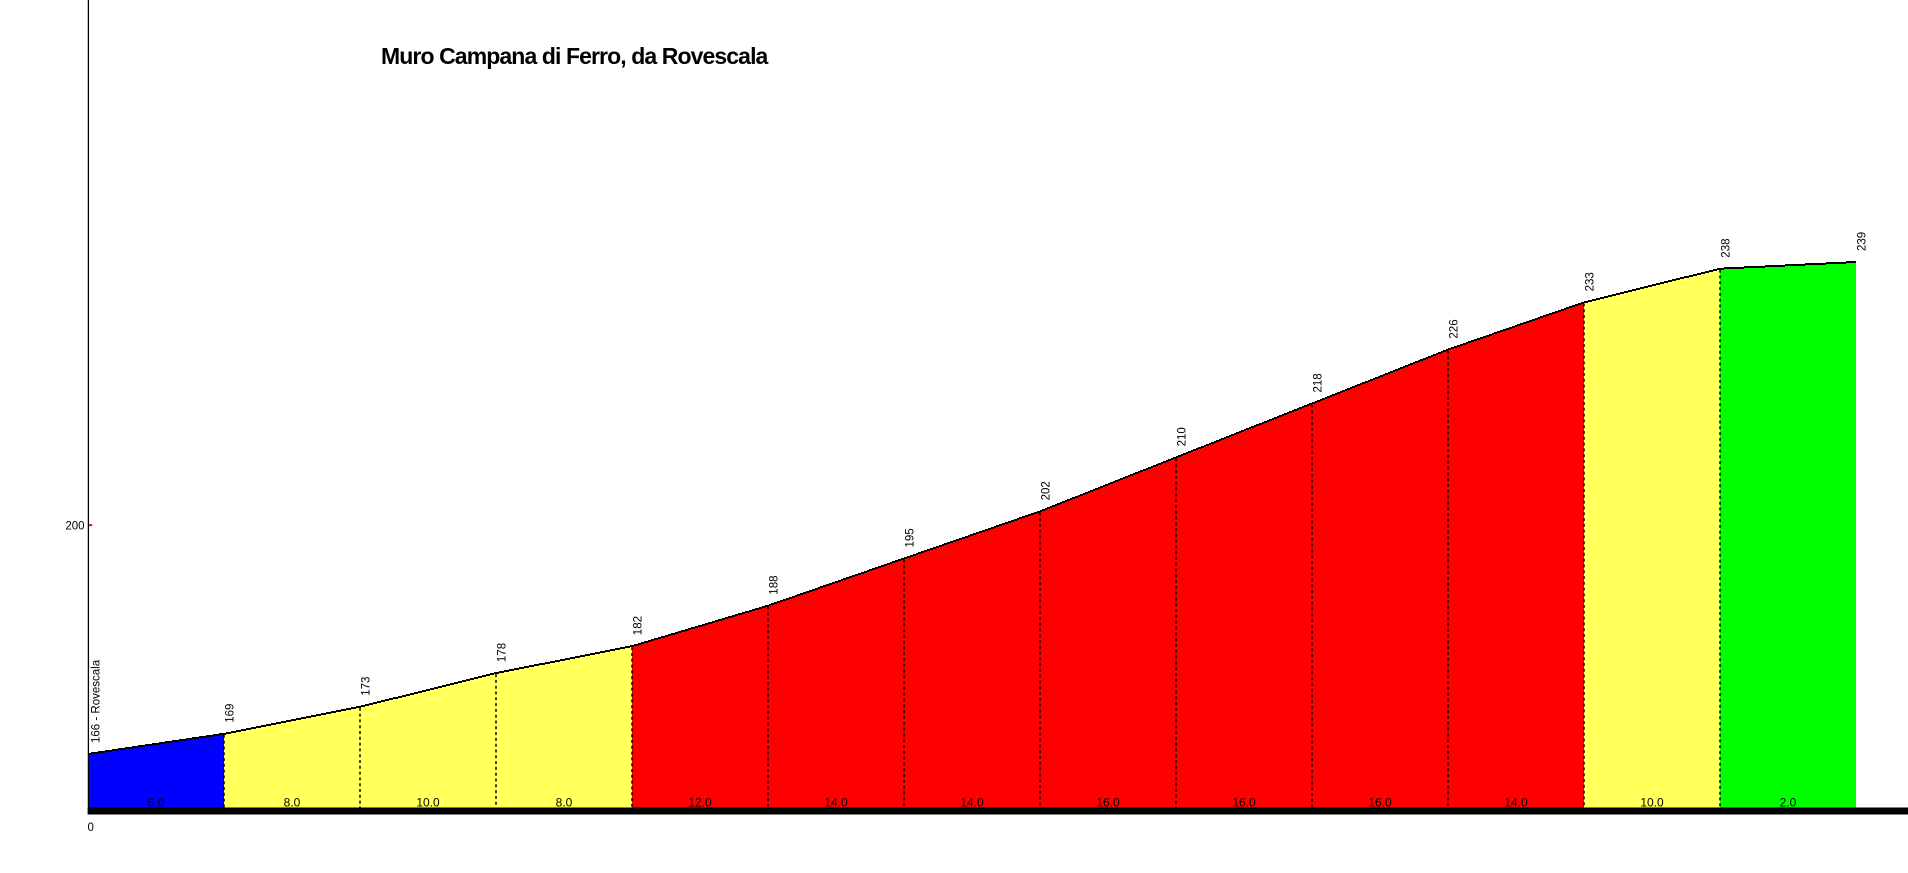  What do you see at coordinates (1319, 382) in the screenshot?
I see `svg-text: 218` at bounding box center [1319, 382].